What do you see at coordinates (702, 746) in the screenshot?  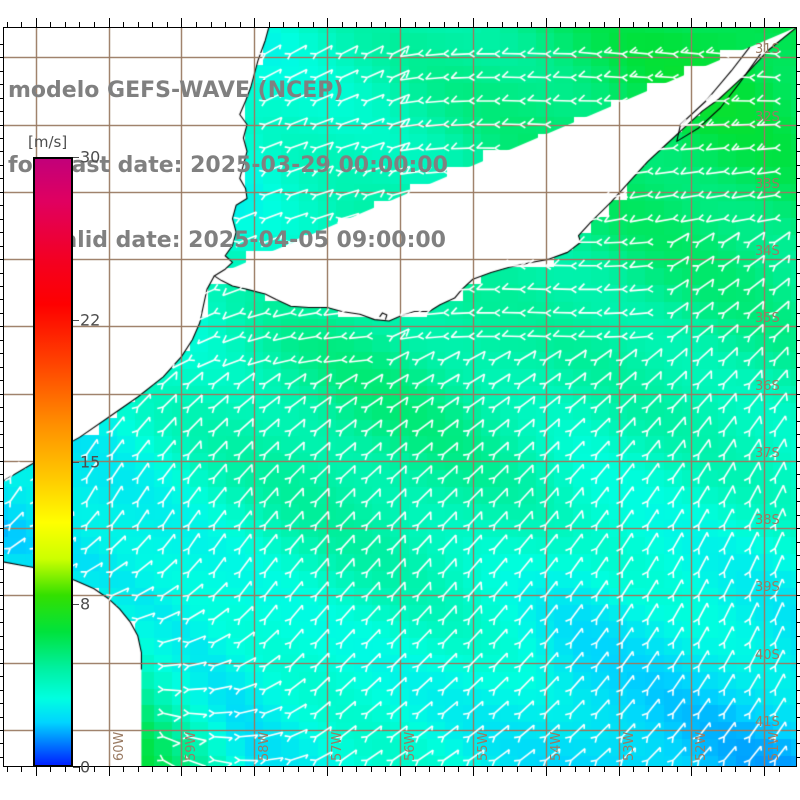 I see `lon-label-52W: 52W` at bounding box center [702, 746].